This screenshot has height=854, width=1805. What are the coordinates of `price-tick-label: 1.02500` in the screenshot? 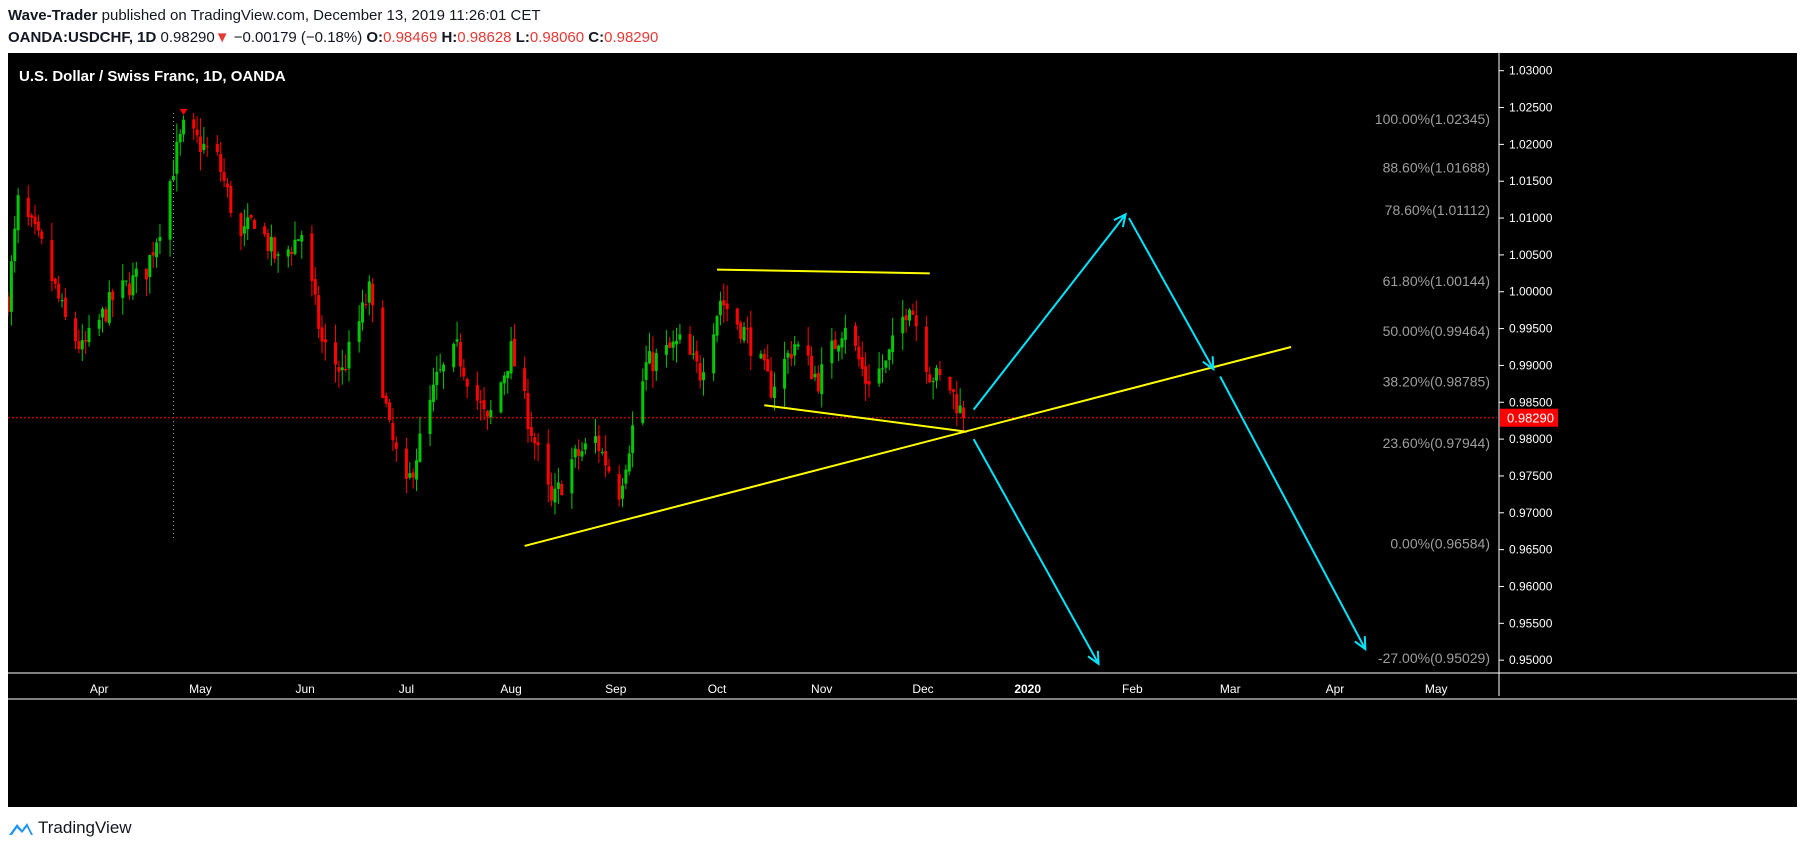 It's located at (1531, 108).